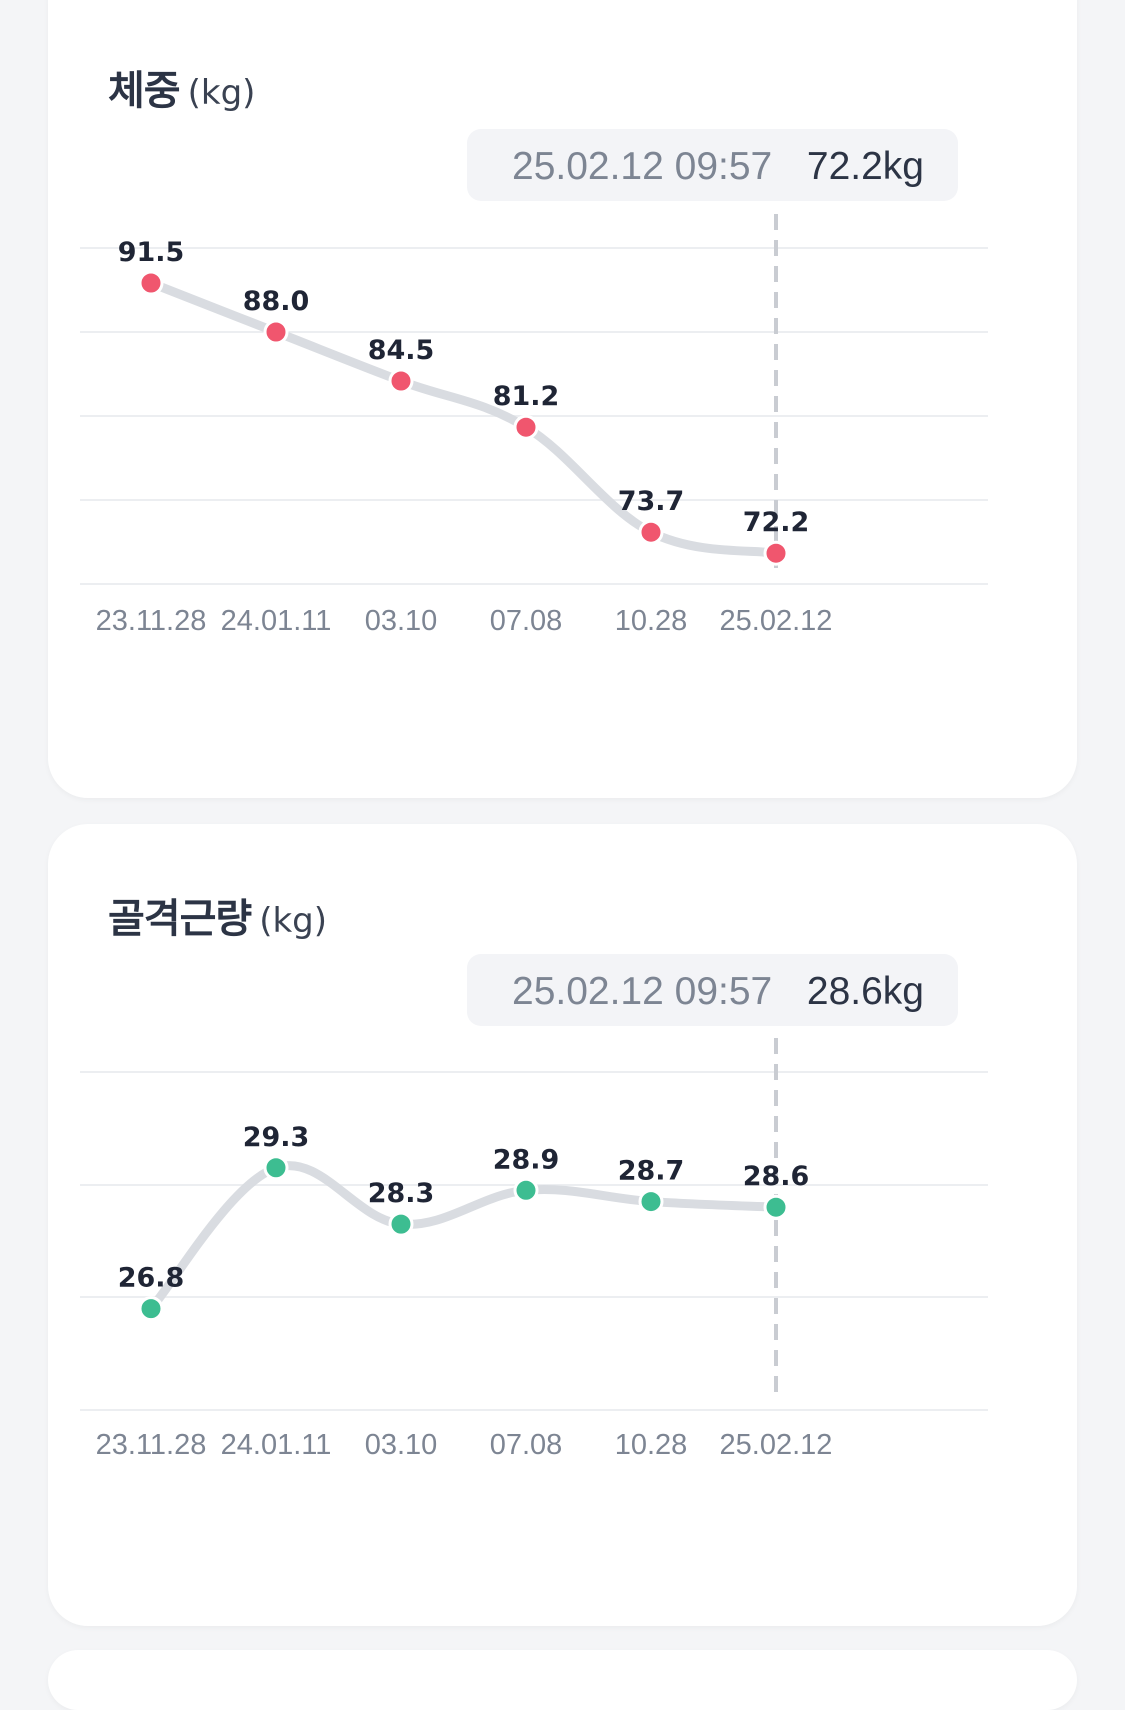  What do you see at coordinates (401, 1193) in the screenshot?
I see `muscle-data-label: 28.3` at bounding box center [401, 1193].